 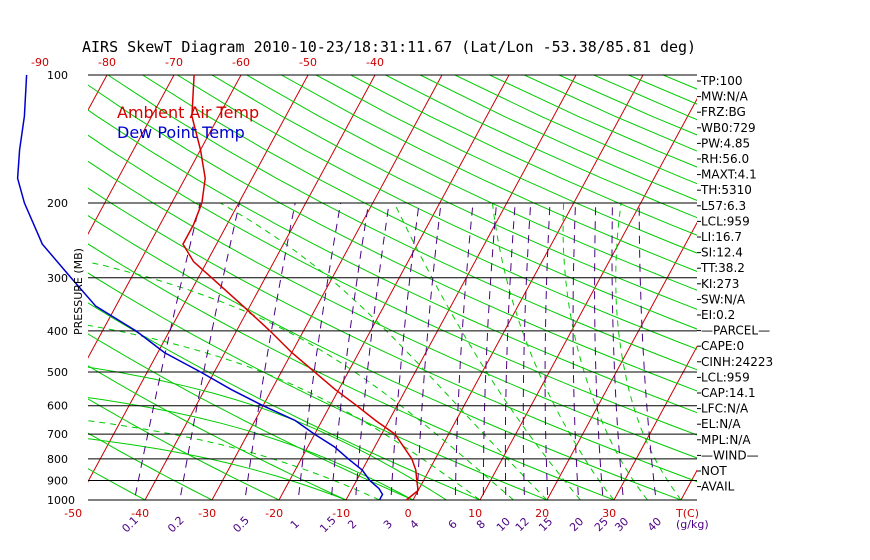 What do you see at coordinates (730, 455) in the screenshot?
I see `index-value: —WIND—` at bounding box center [730, 455].